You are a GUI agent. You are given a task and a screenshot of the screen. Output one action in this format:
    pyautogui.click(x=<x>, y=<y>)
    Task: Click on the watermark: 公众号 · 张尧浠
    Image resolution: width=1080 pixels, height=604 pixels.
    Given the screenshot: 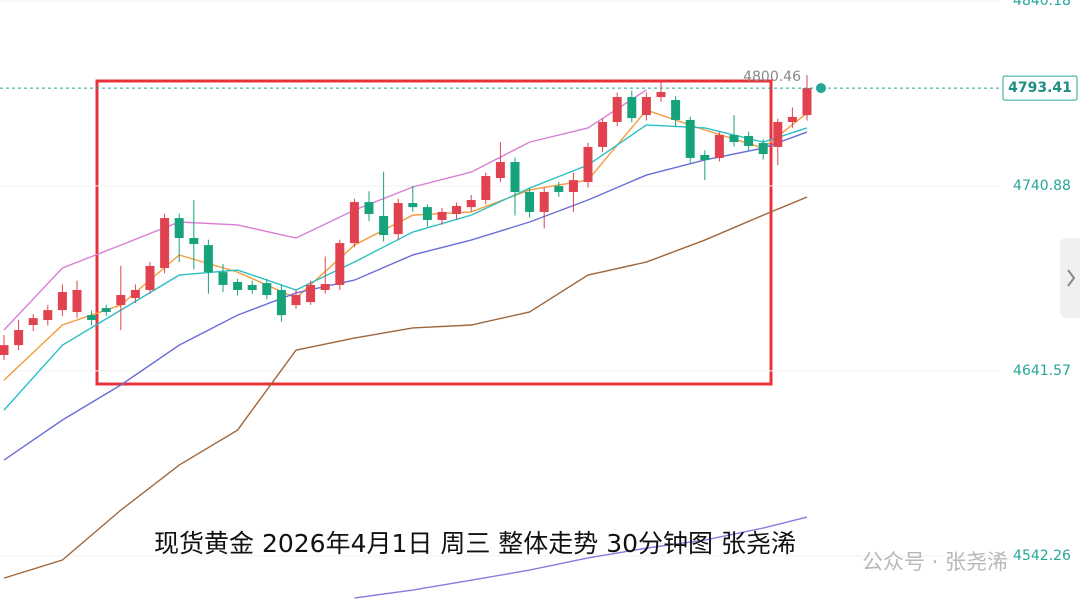 What is the action you would take?
    pyautogui.click(x=935, y=562)
    